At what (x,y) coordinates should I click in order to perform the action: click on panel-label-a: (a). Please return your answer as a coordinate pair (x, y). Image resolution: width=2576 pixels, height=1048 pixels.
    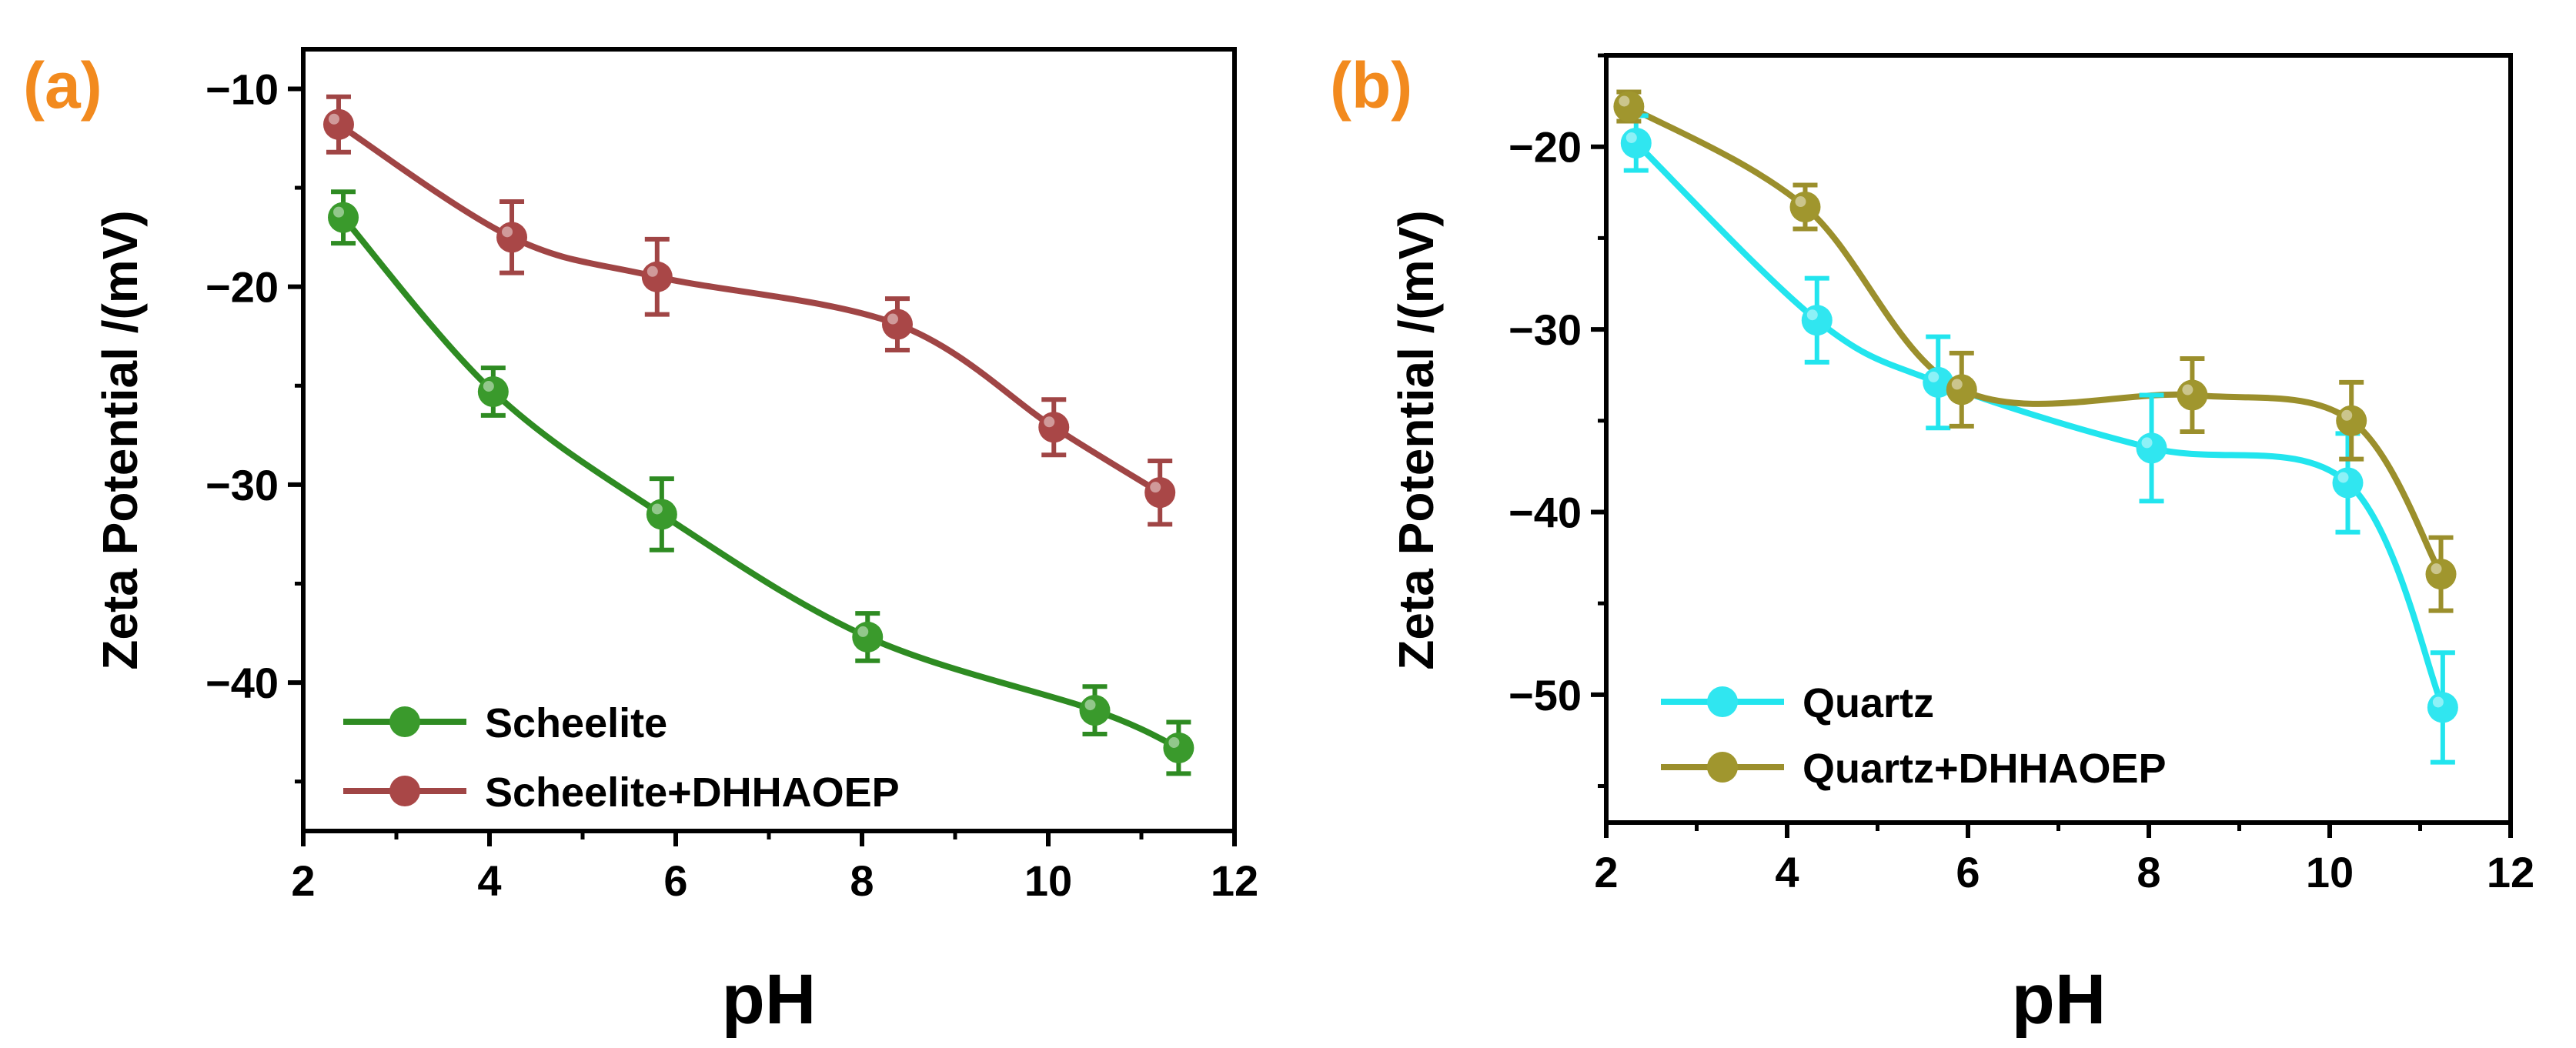
    Looking at the image, I should click on (62, 85).